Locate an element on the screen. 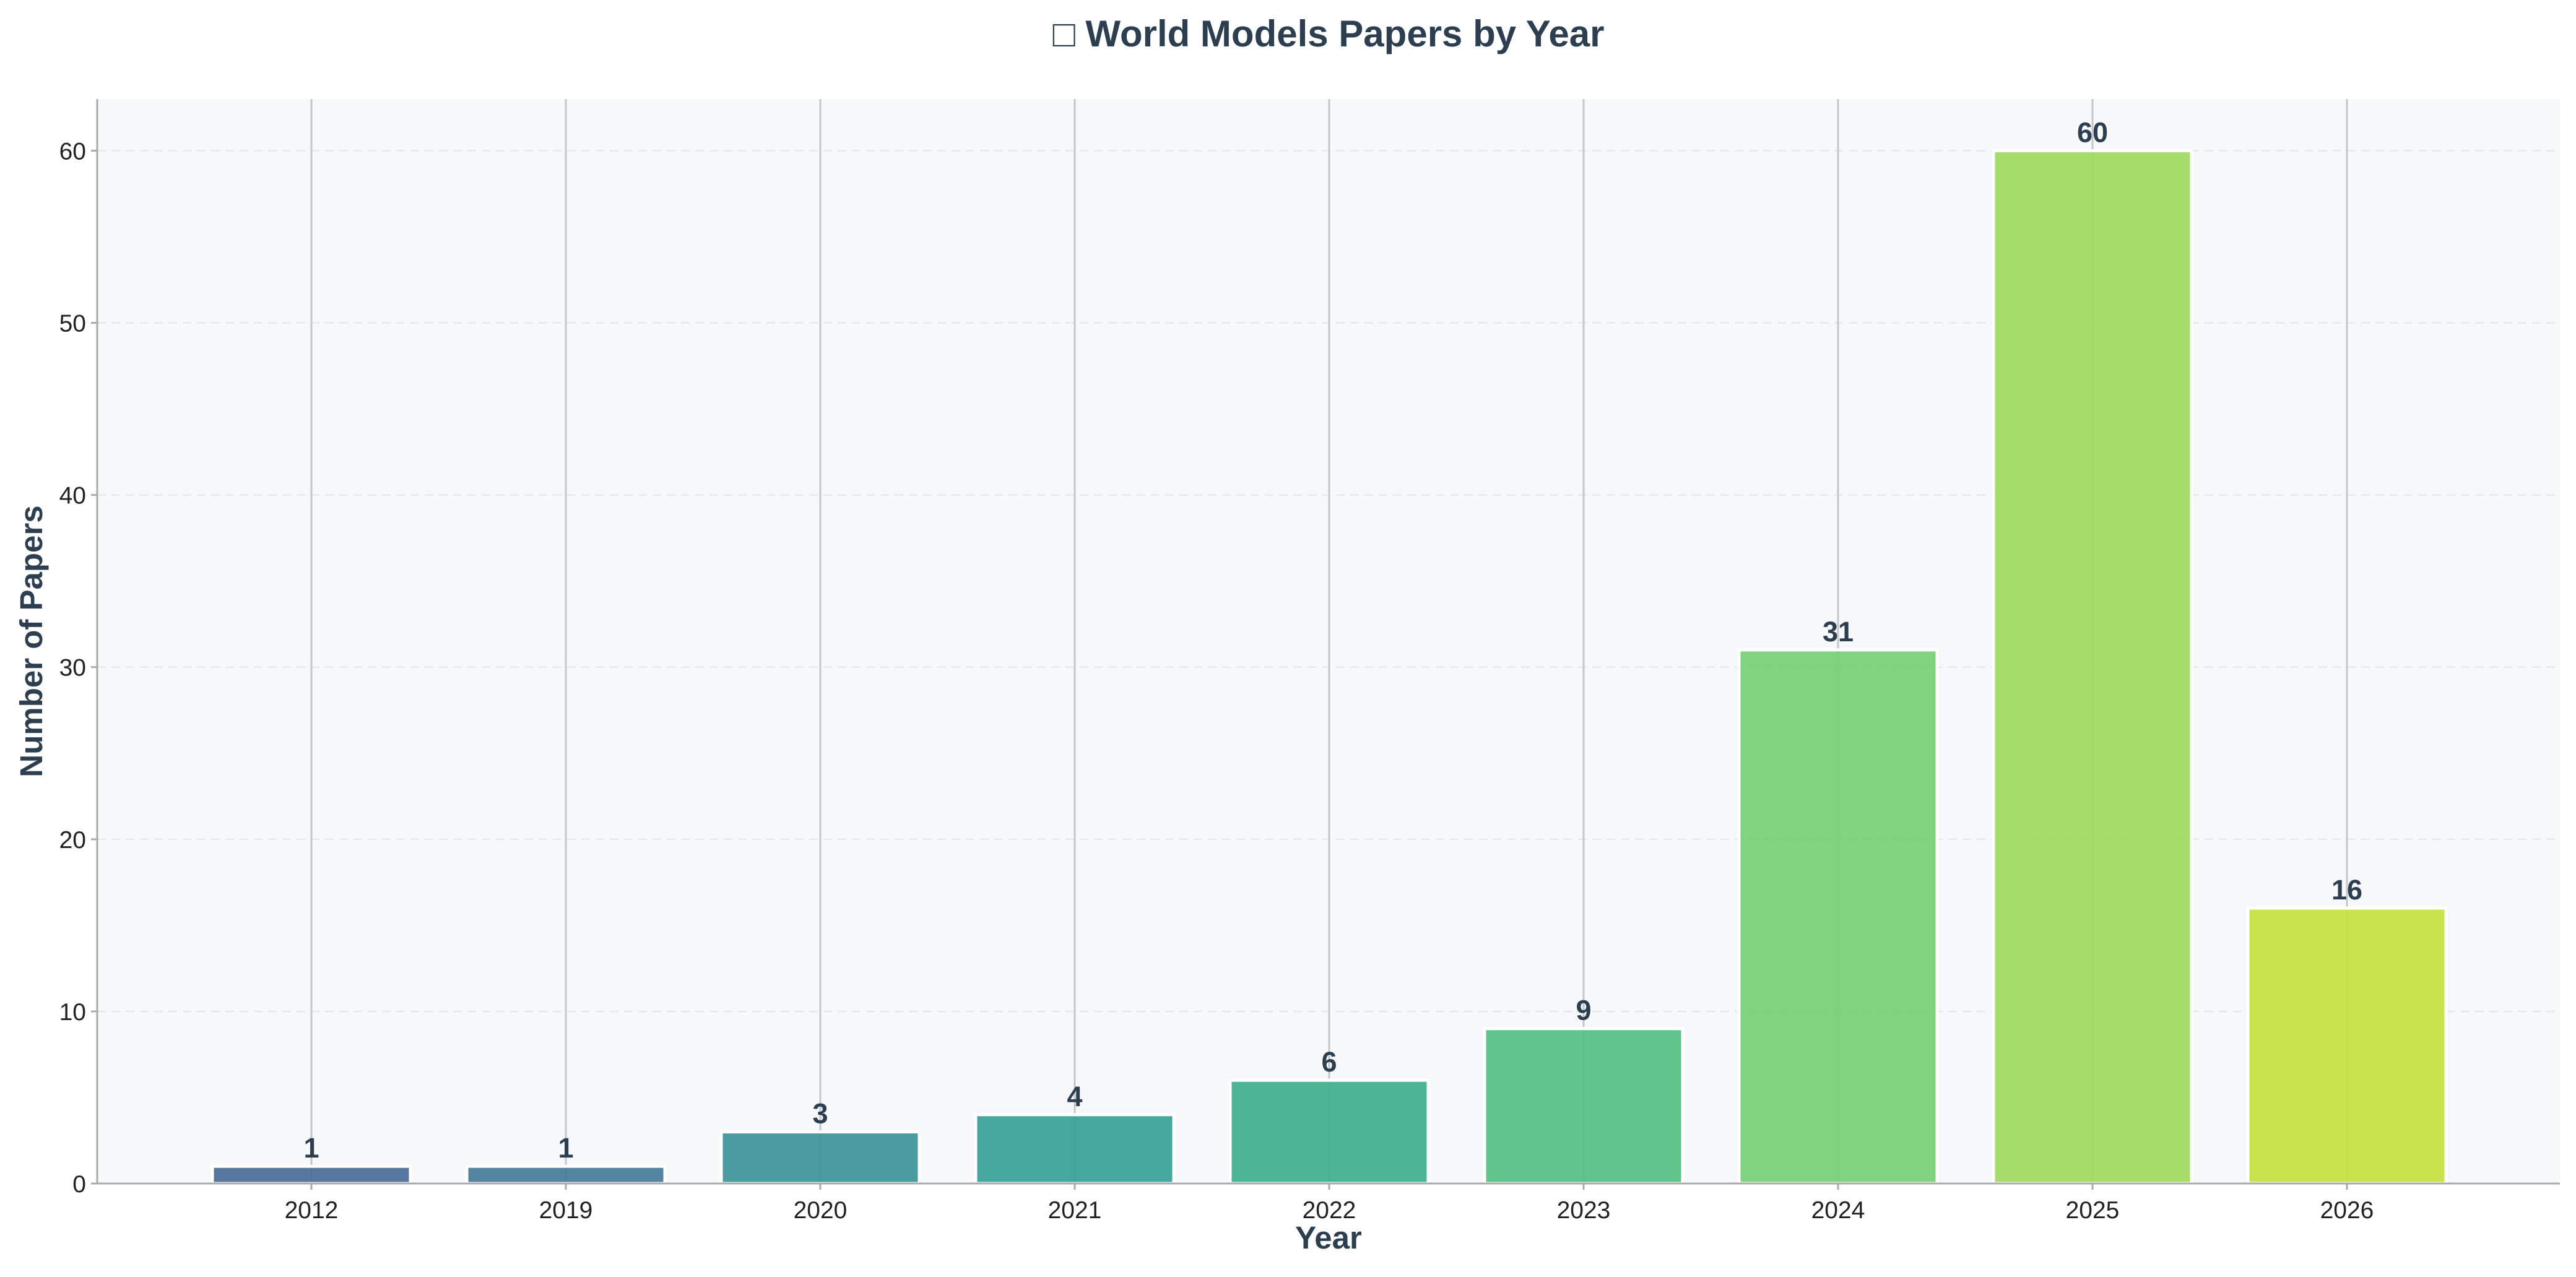  y-axis-label: Number of Papers is located at coordinates (31, 641).